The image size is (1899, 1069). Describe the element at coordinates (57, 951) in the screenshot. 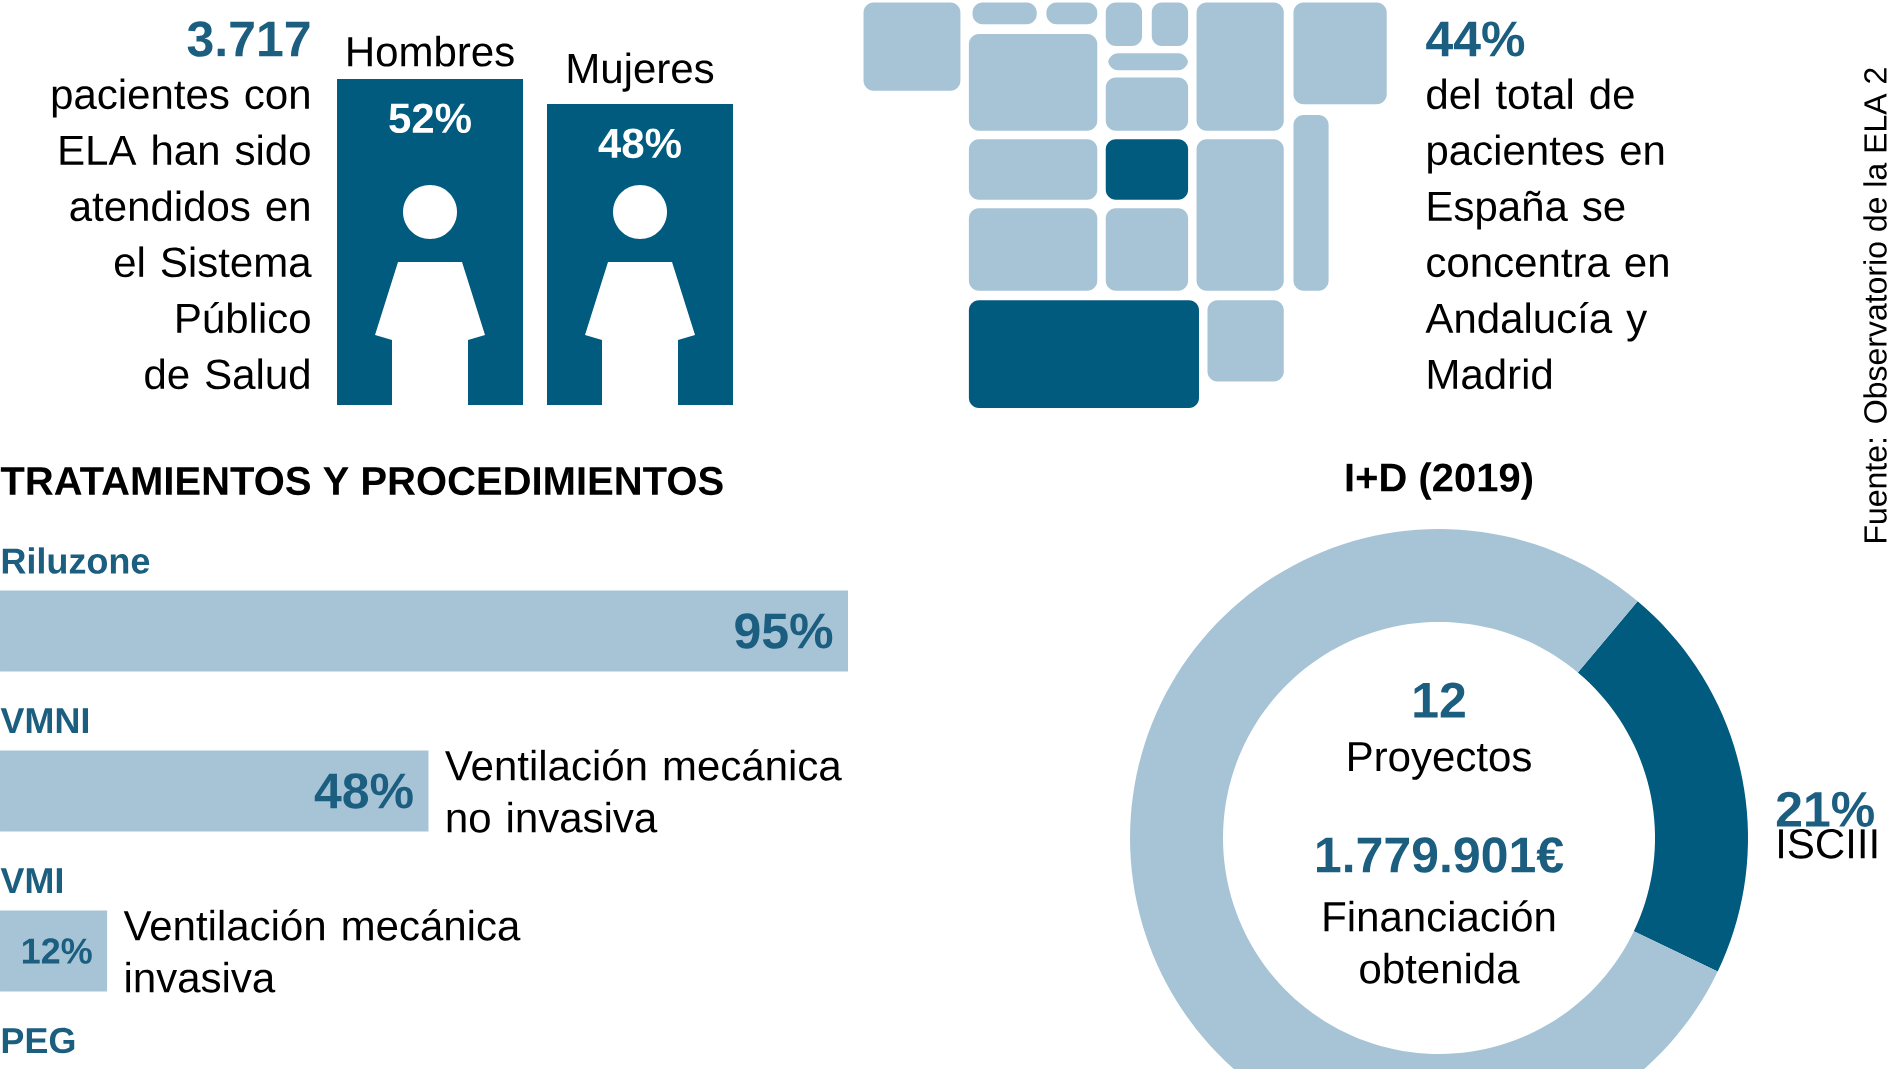

I see `data-label: 12%` at that location.